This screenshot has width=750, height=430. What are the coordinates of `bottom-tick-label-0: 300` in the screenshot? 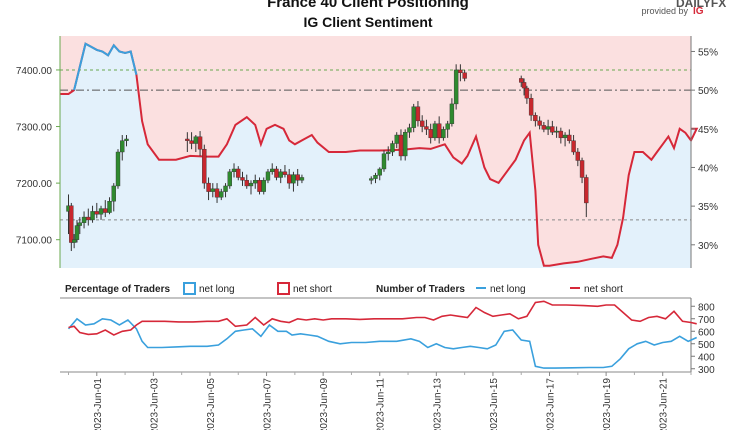 It's located at (706, 370).